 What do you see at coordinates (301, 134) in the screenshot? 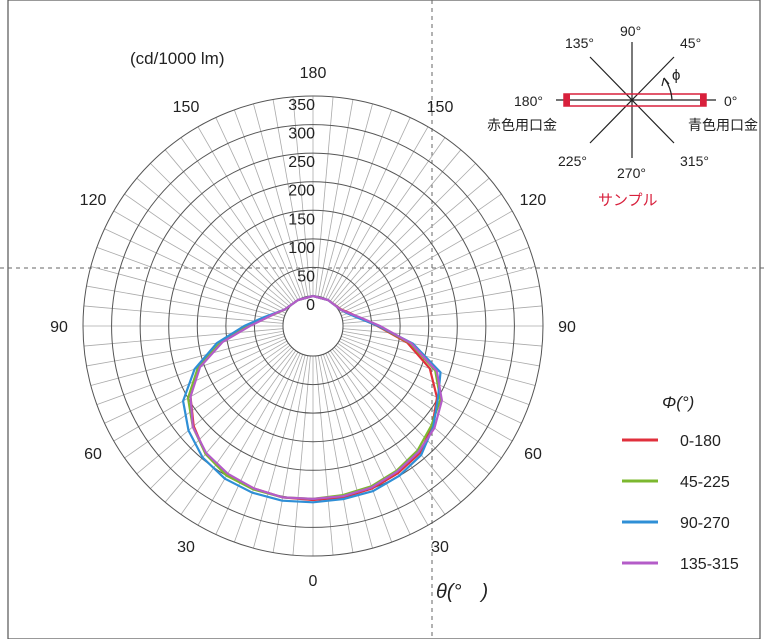
I see `radial-tick-label: 300` at bounding box center [301, 134].